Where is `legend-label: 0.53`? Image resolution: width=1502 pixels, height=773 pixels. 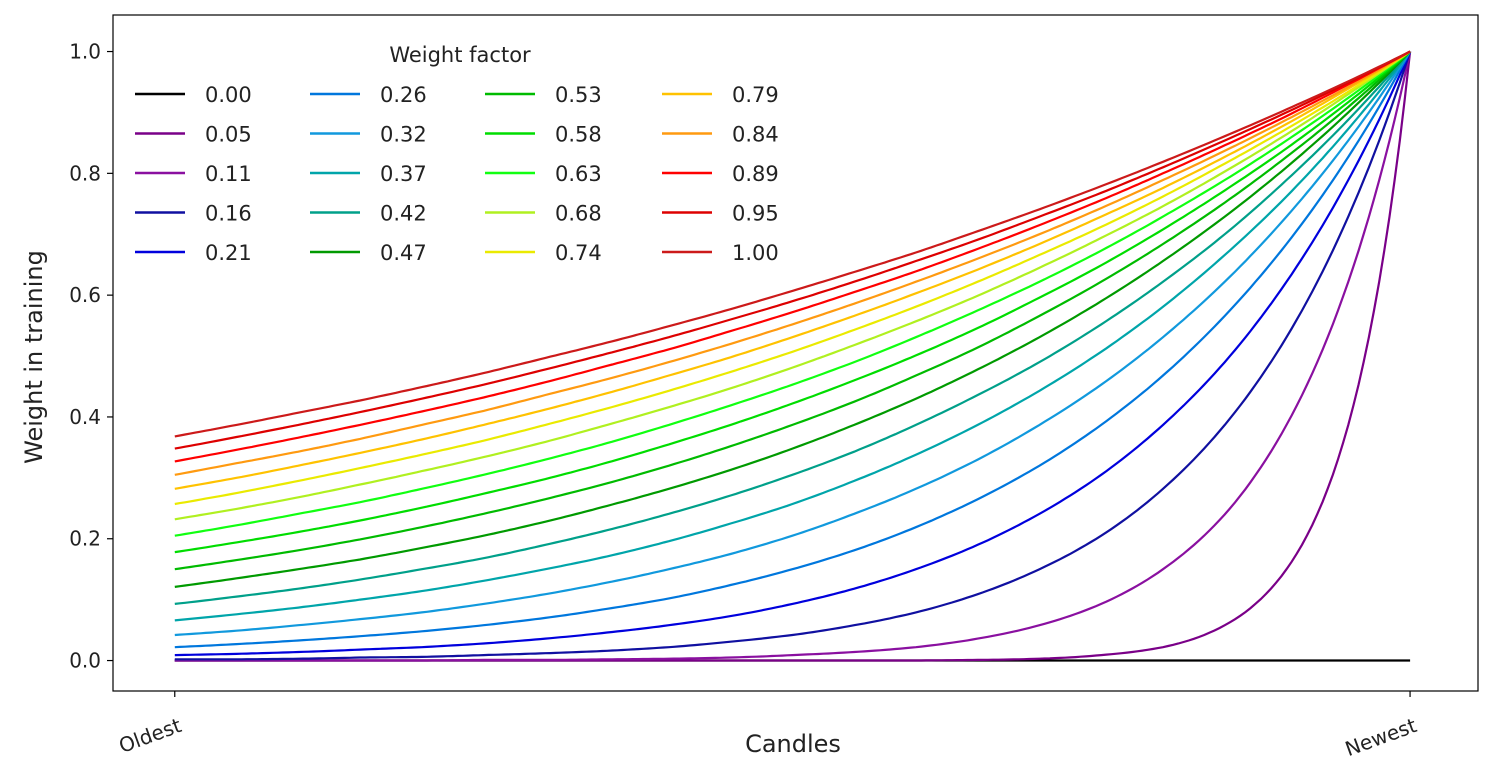 legend-label: 0.53 is located at coordinates (578, 95).